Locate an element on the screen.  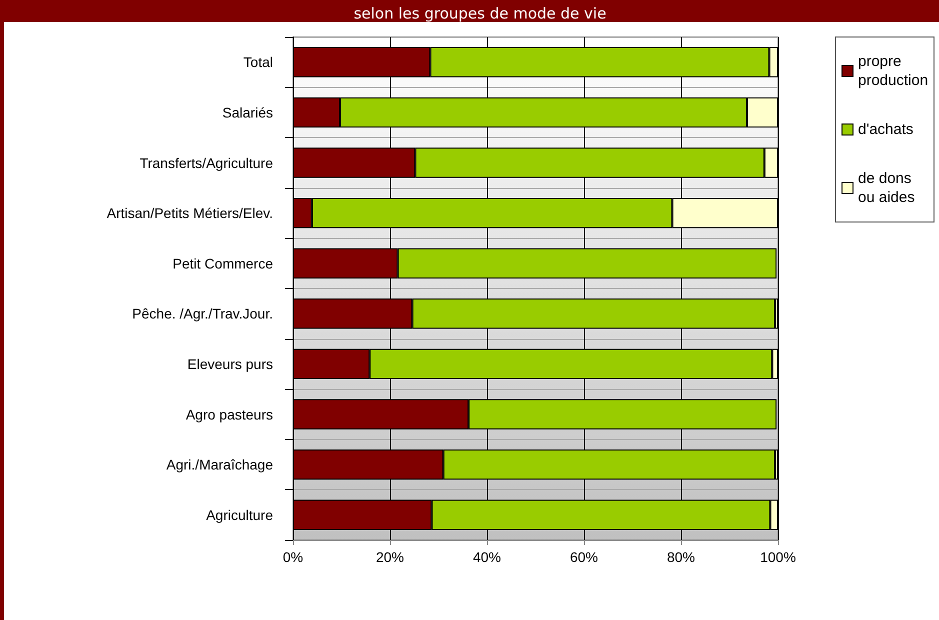
y-tick-label: Agriculture is located at coordinates (240, 514).